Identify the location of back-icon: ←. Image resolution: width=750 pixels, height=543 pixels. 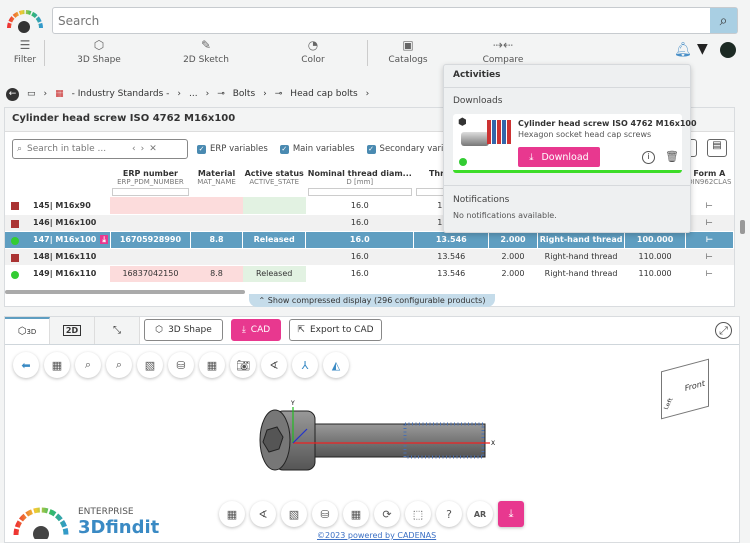
(12, 94).